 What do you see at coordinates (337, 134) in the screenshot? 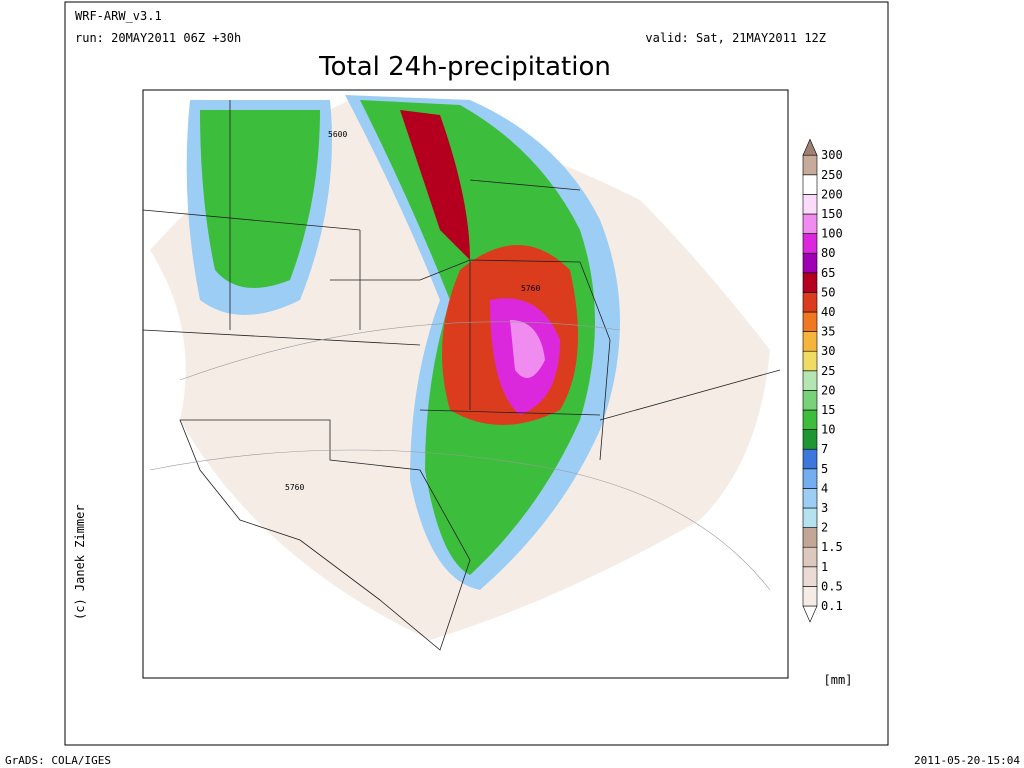
I see `contour-label: 5600` at bounding box center [337, 134].